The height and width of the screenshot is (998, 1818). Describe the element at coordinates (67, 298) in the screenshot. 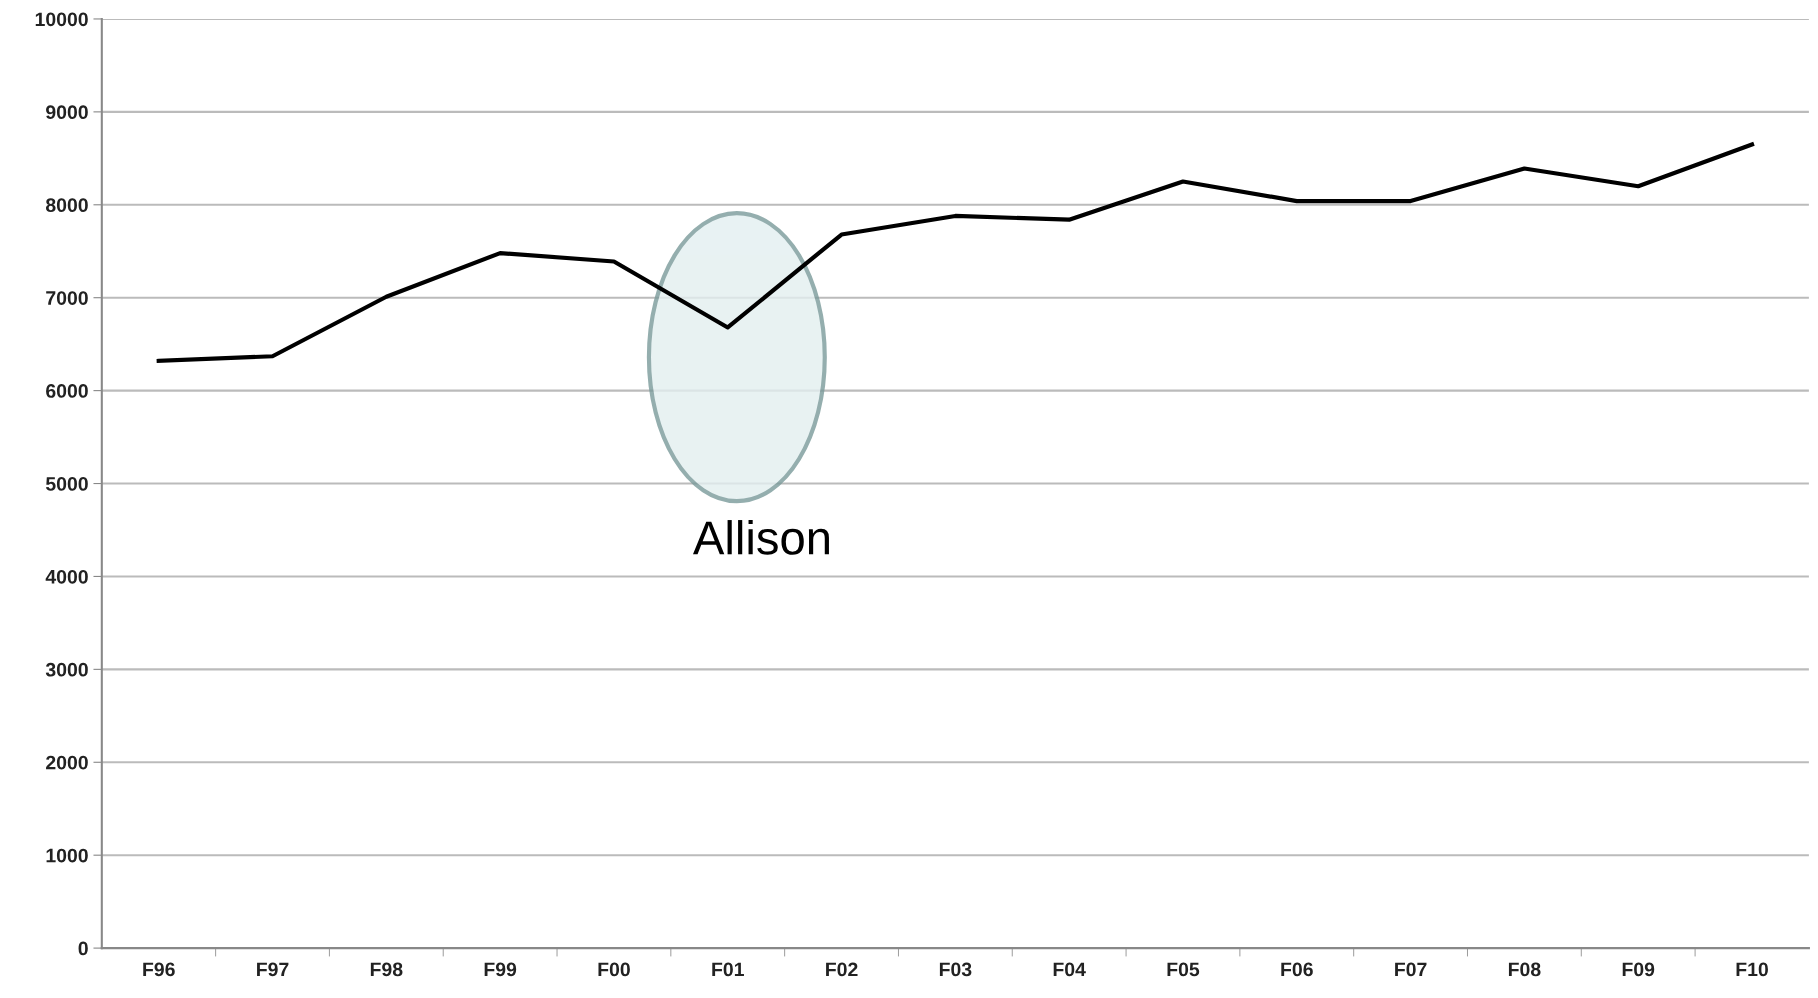

I see `y-tick-label: 7000` at that location.